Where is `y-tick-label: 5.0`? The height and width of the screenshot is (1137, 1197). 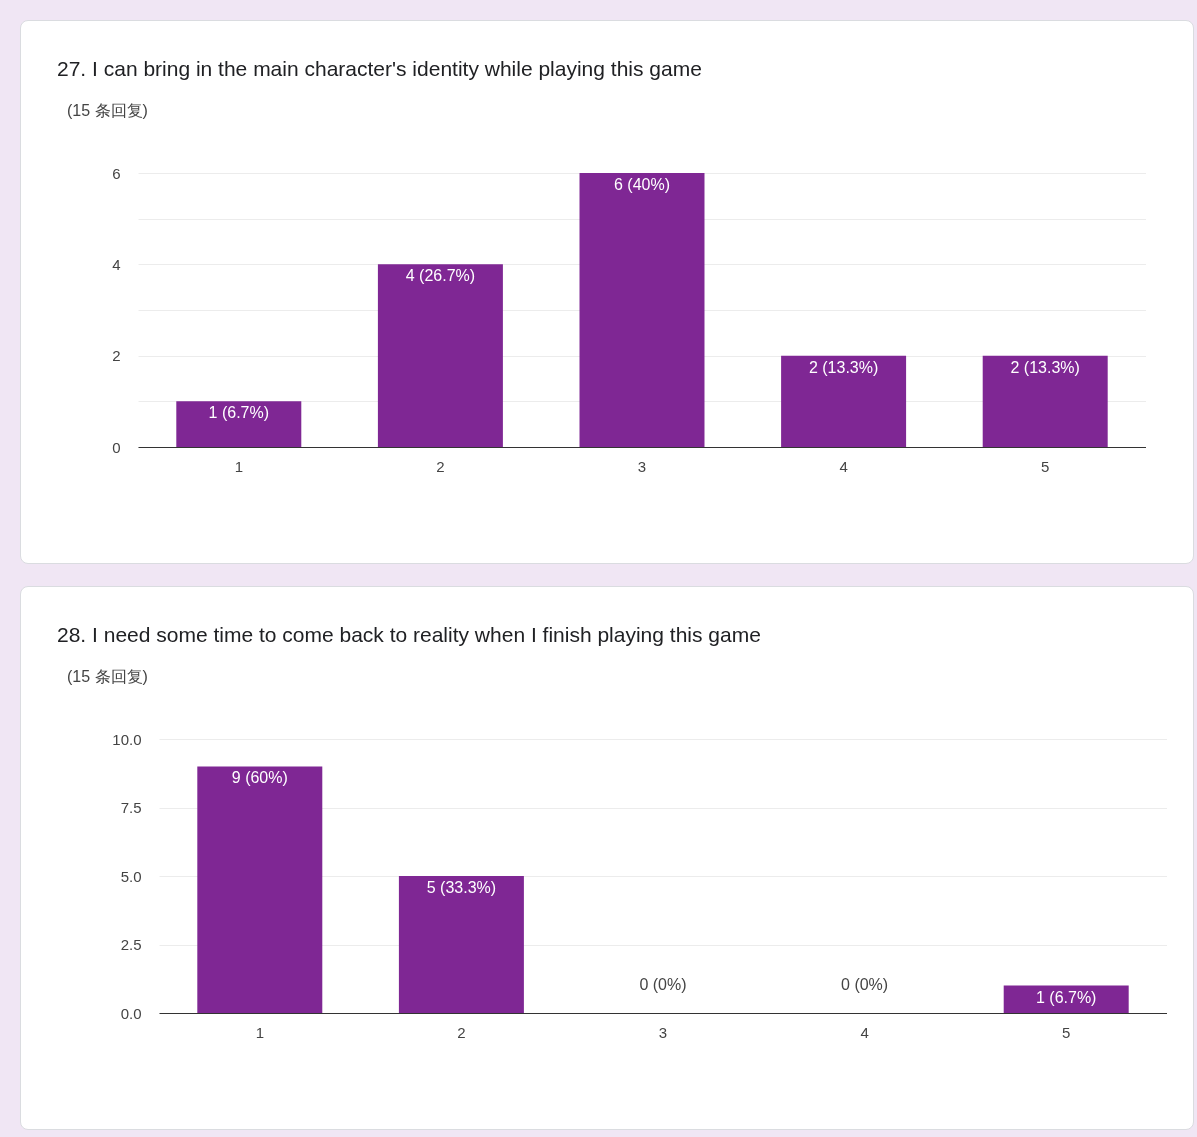 y-tick-label: 5.0 is located at coordinates (131, 876).